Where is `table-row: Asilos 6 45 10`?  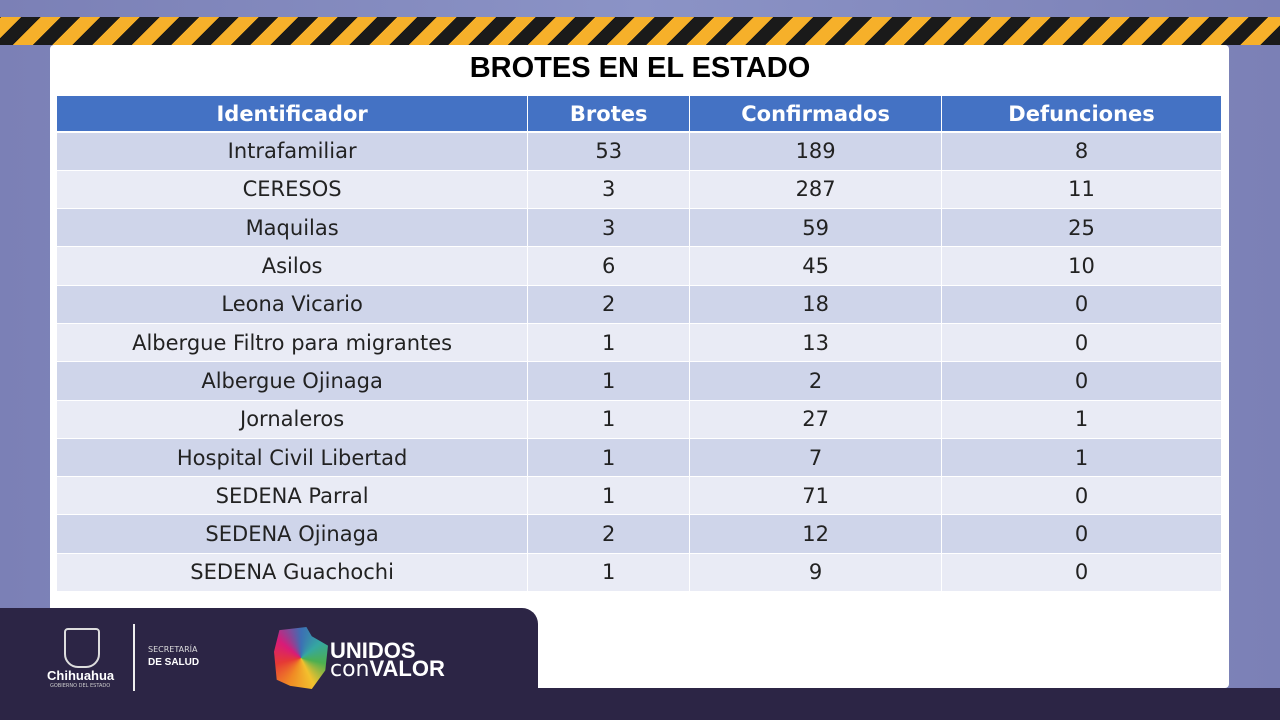
table-row: Asilos 6 45 10 is located at coordinates (639, 266).